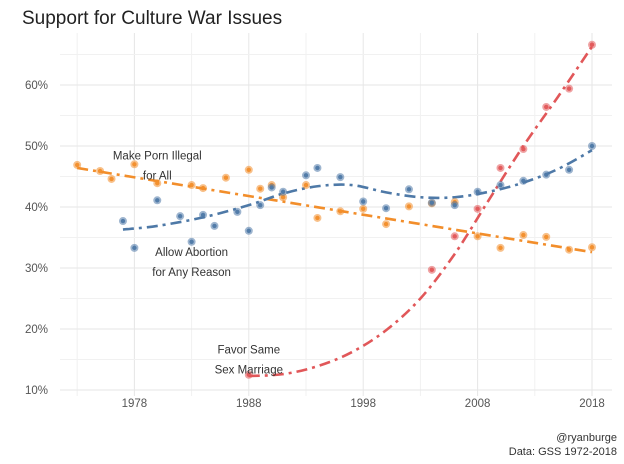  I want to click on annotation-label: for Any Reason, so click(191, 273).